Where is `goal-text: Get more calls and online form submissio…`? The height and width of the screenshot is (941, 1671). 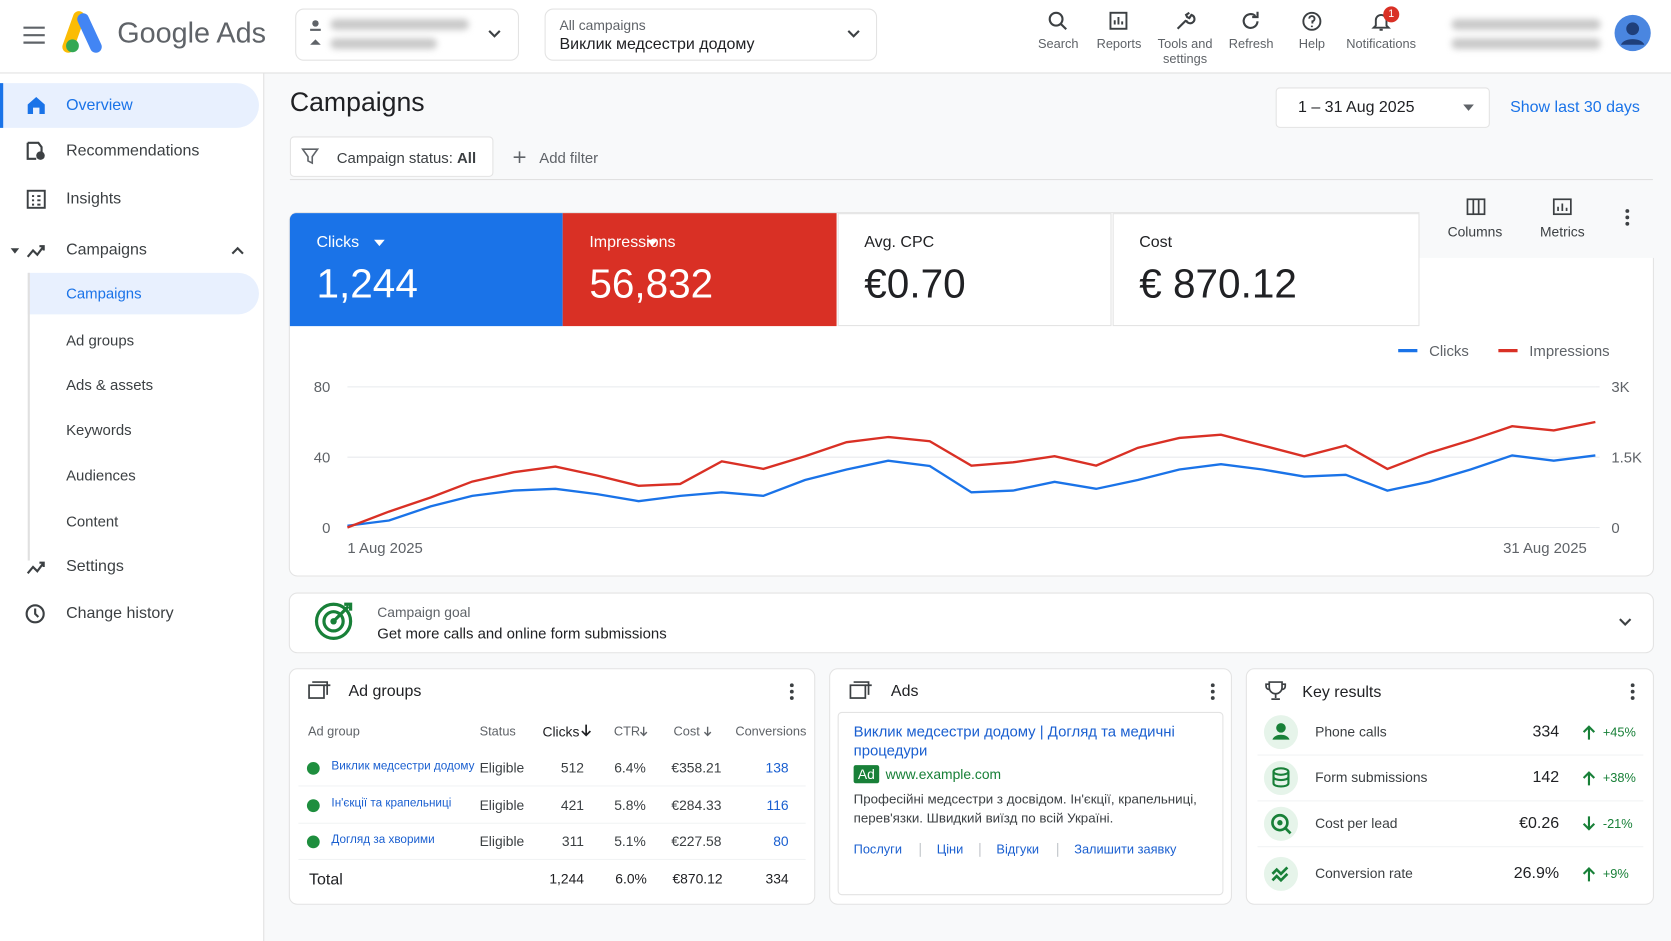 goal-text: Get more calls and online form submissio… is located at coordinates (522, 633).